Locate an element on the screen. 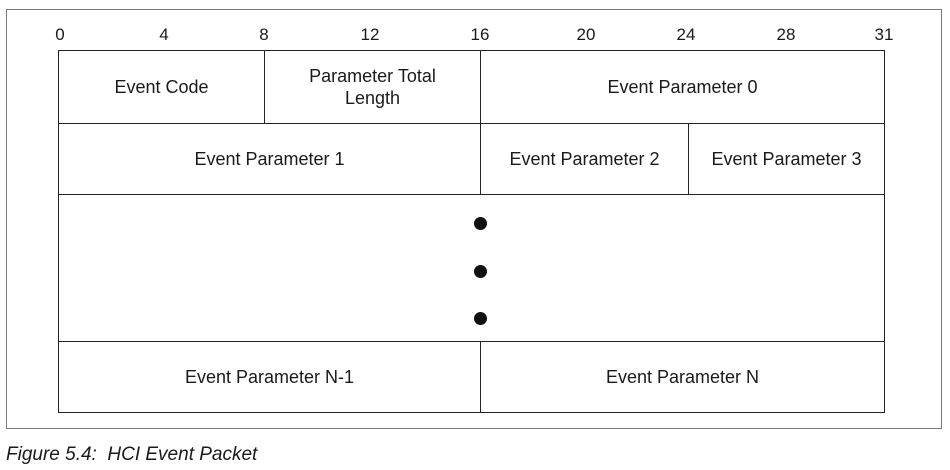 This screenshot has width=950, height=470. event-parameter-n-field: Event Parameter N is located at coordinates (682, 377).